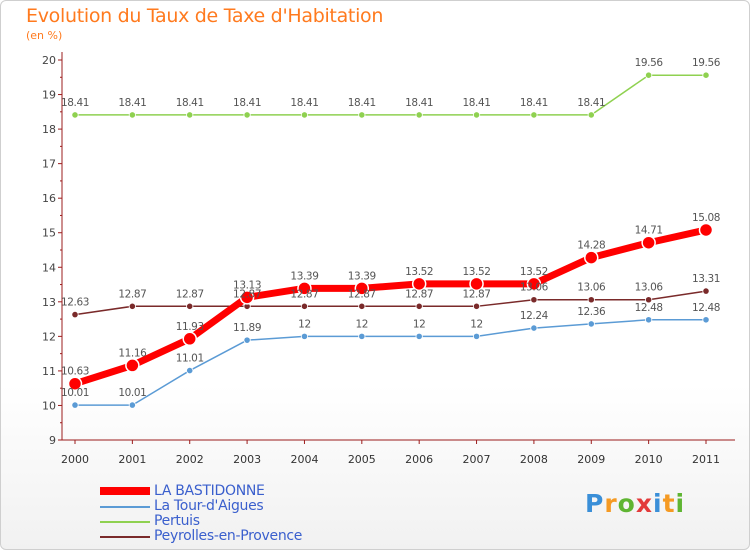 Image resolution: width=750 pixels, height=550 pixels. What do you see at coordinates (649, 308) in the screenshot?
I see `data-label: 12.48` at bounding box center [649, 308].